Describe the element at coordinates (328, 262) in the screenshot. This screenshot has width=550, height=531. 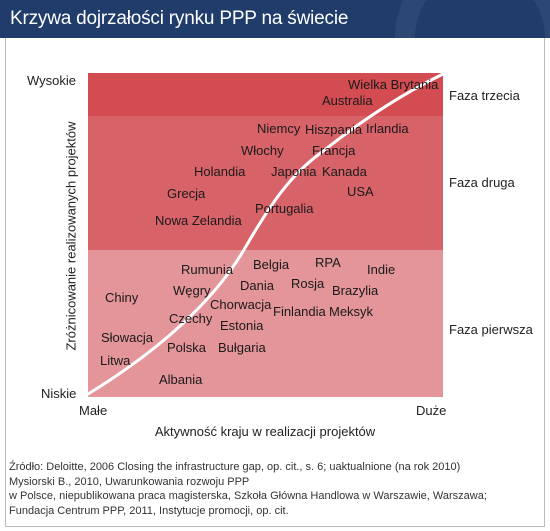
I see `country-rpa: RPA` at that location.